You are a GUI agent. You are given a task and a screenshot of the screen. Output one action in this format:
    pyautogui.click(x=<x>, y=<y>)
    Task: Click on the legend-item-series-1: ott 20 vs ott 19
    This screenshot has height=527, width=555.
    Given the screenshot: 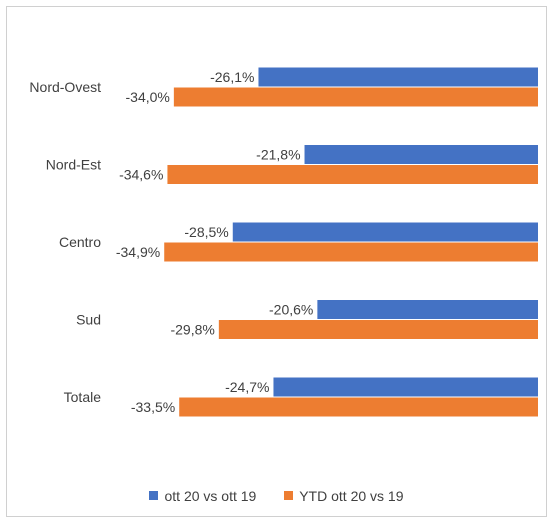 What is the action you would take?
    pyautogui.click(x=202, y=496)
    